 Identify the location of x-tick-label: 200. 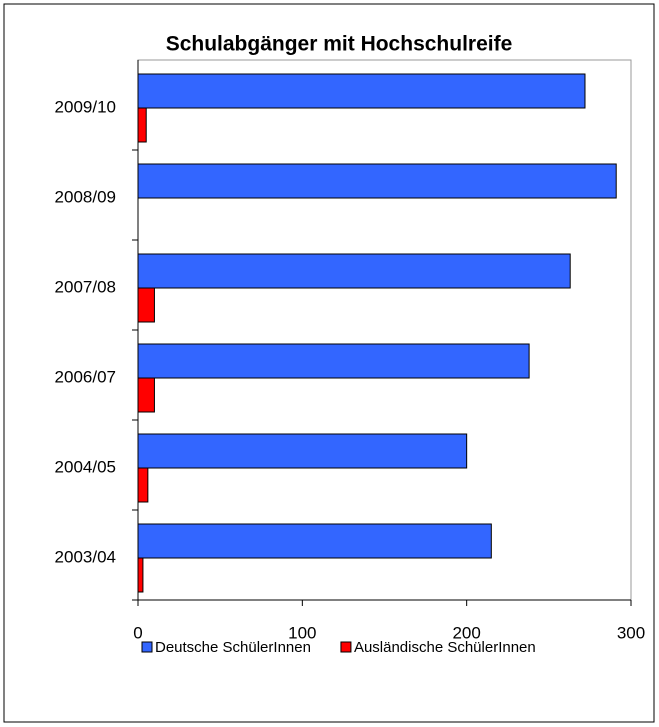
(466, 632).